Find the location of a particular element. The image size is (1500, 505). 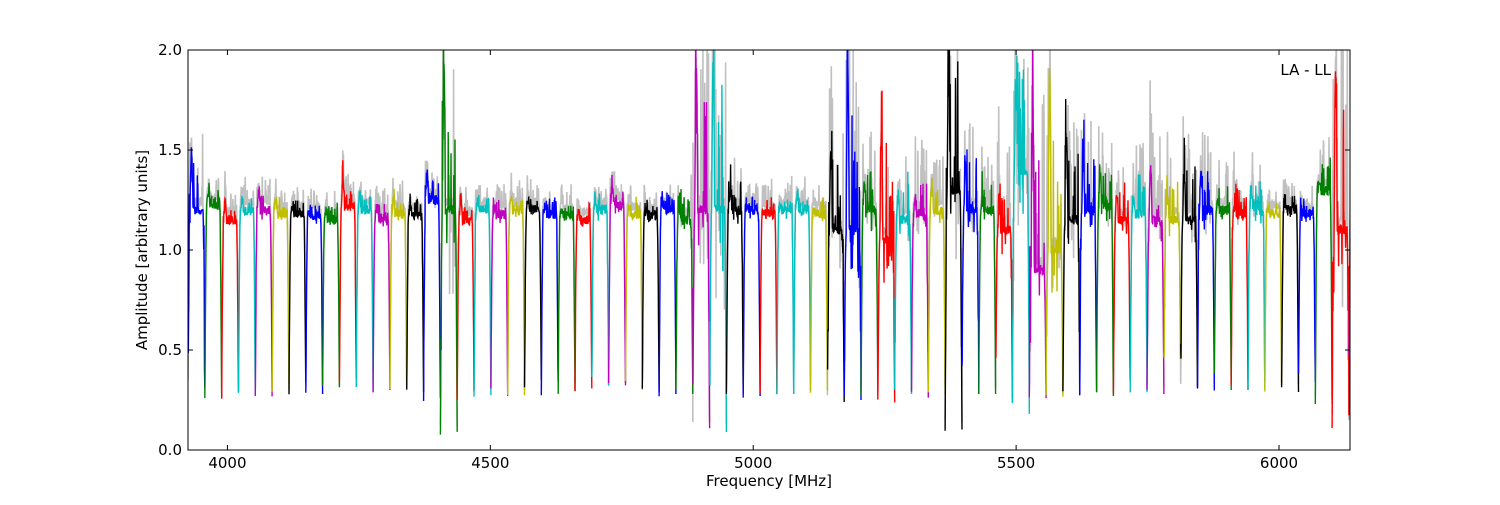

x-axis-label: Frequency [MHz] is located at coordinates (769, 481).